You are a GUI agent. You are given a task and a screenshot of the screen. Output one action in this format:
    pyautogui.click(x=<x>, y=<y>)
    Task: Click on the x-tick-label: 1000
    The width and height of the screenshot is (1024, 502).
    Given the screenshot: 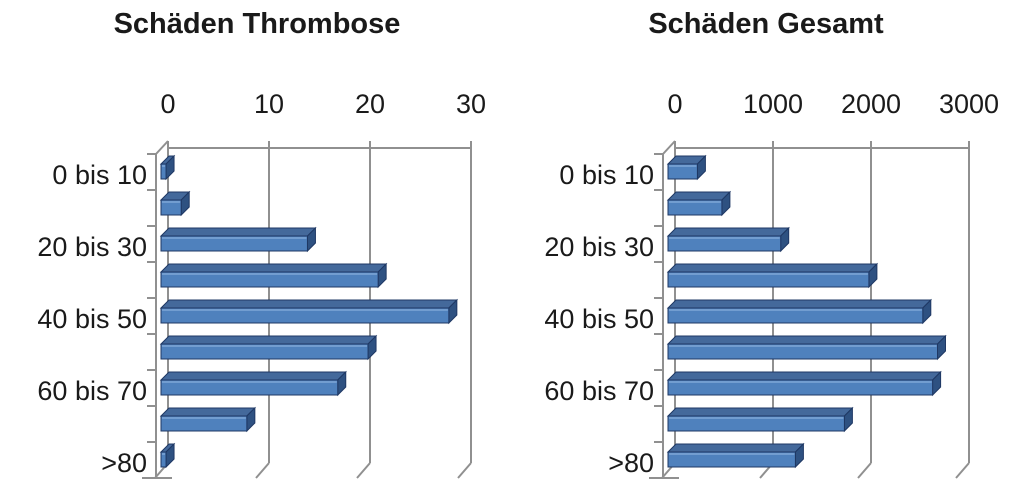 What is the action you would take?
    pyautogui.click(x=773, y=104)
    